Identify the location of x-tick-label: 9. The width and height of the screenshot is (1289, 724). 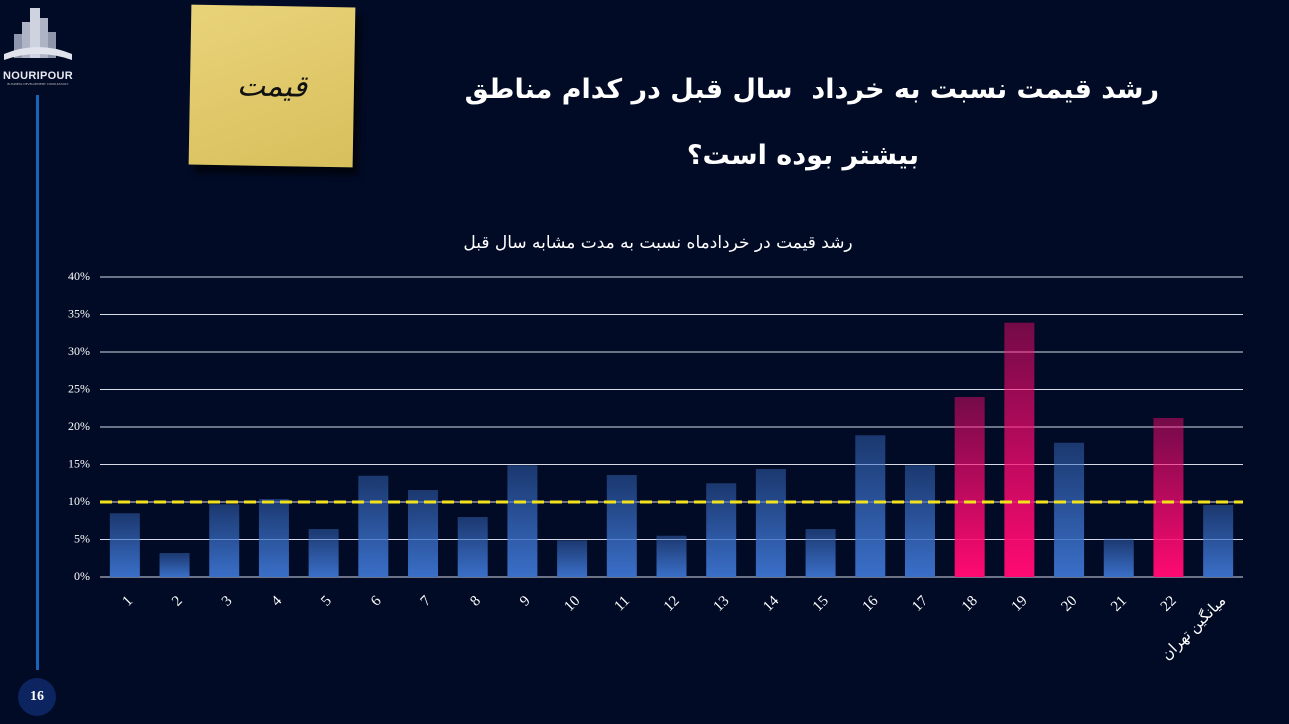
(525, 601).